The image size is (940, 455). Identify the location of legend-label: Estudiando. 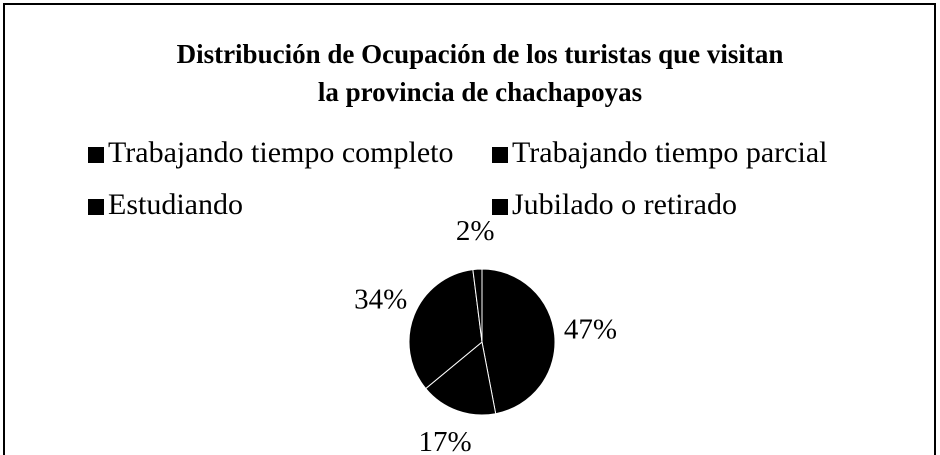
(175, 204).